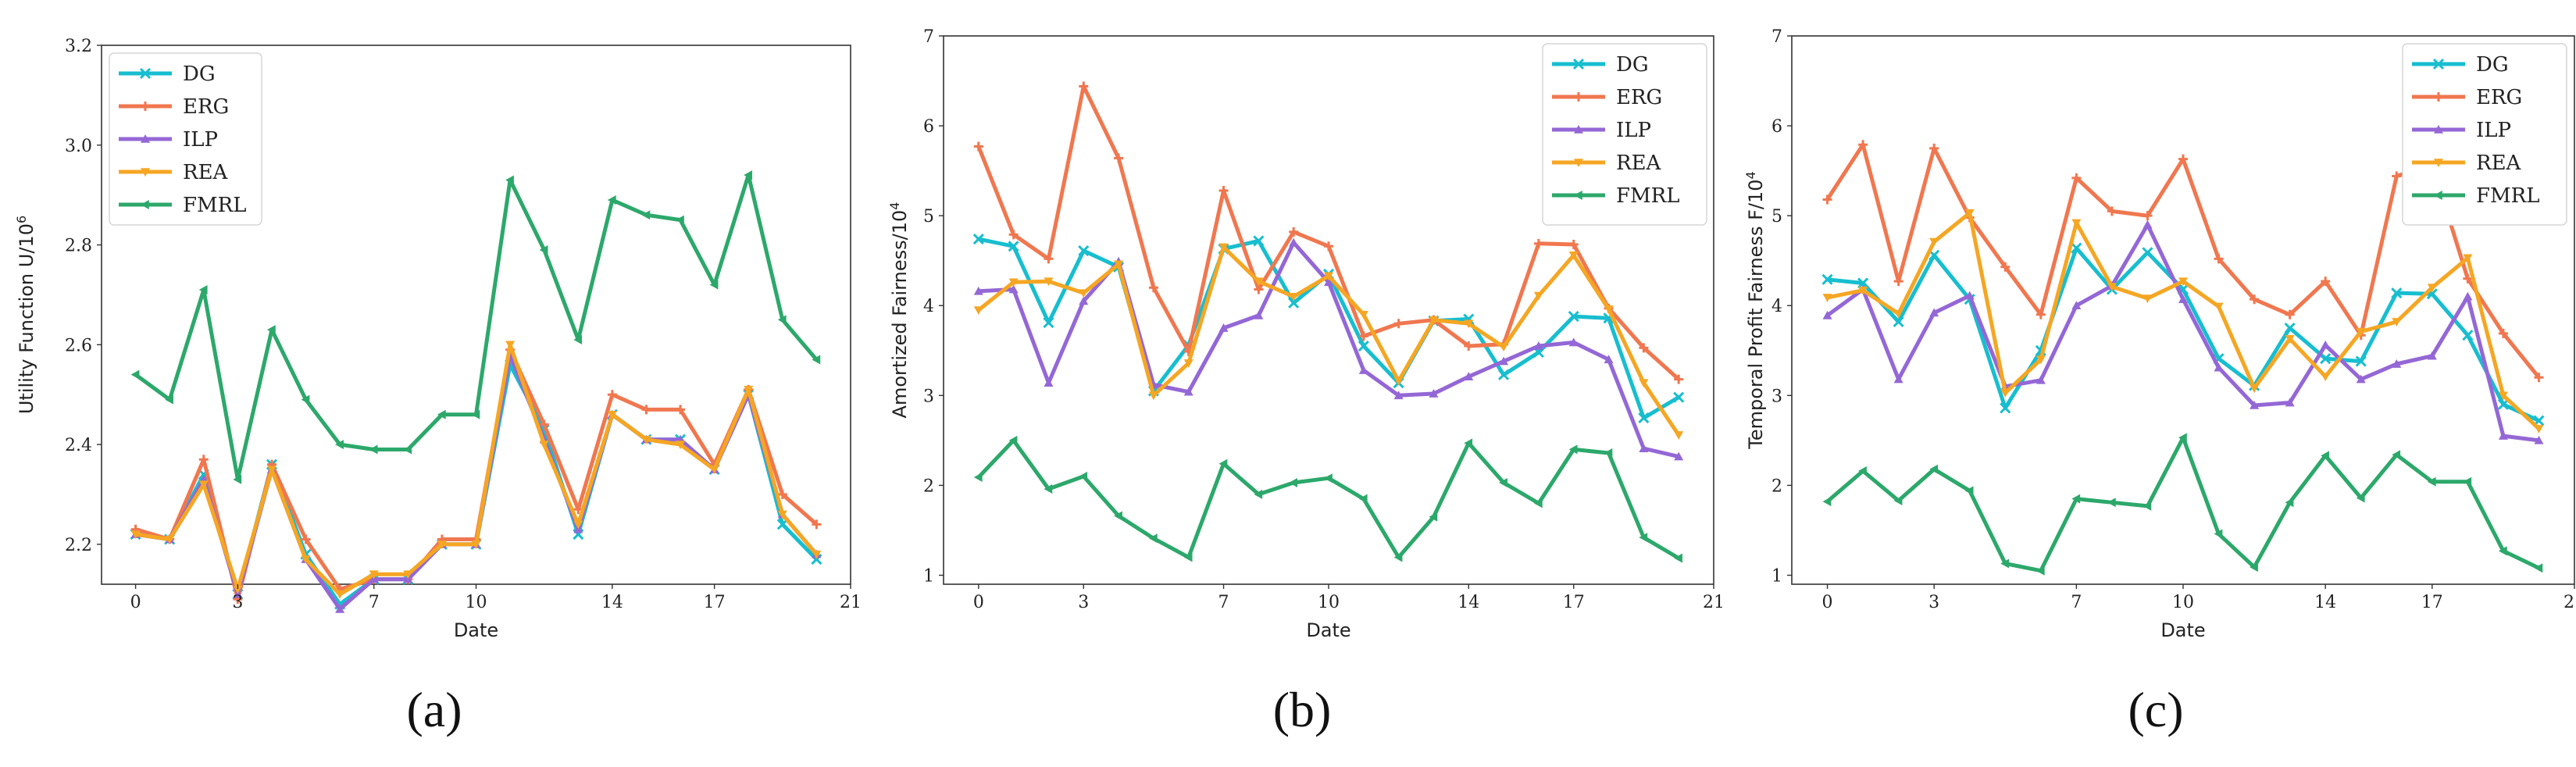 The height and width of the screenshot is (767, 2576). Describe the element at coordinates (78, 246) in the screenshot. I see `y-tick-label: 2.8` at that location.